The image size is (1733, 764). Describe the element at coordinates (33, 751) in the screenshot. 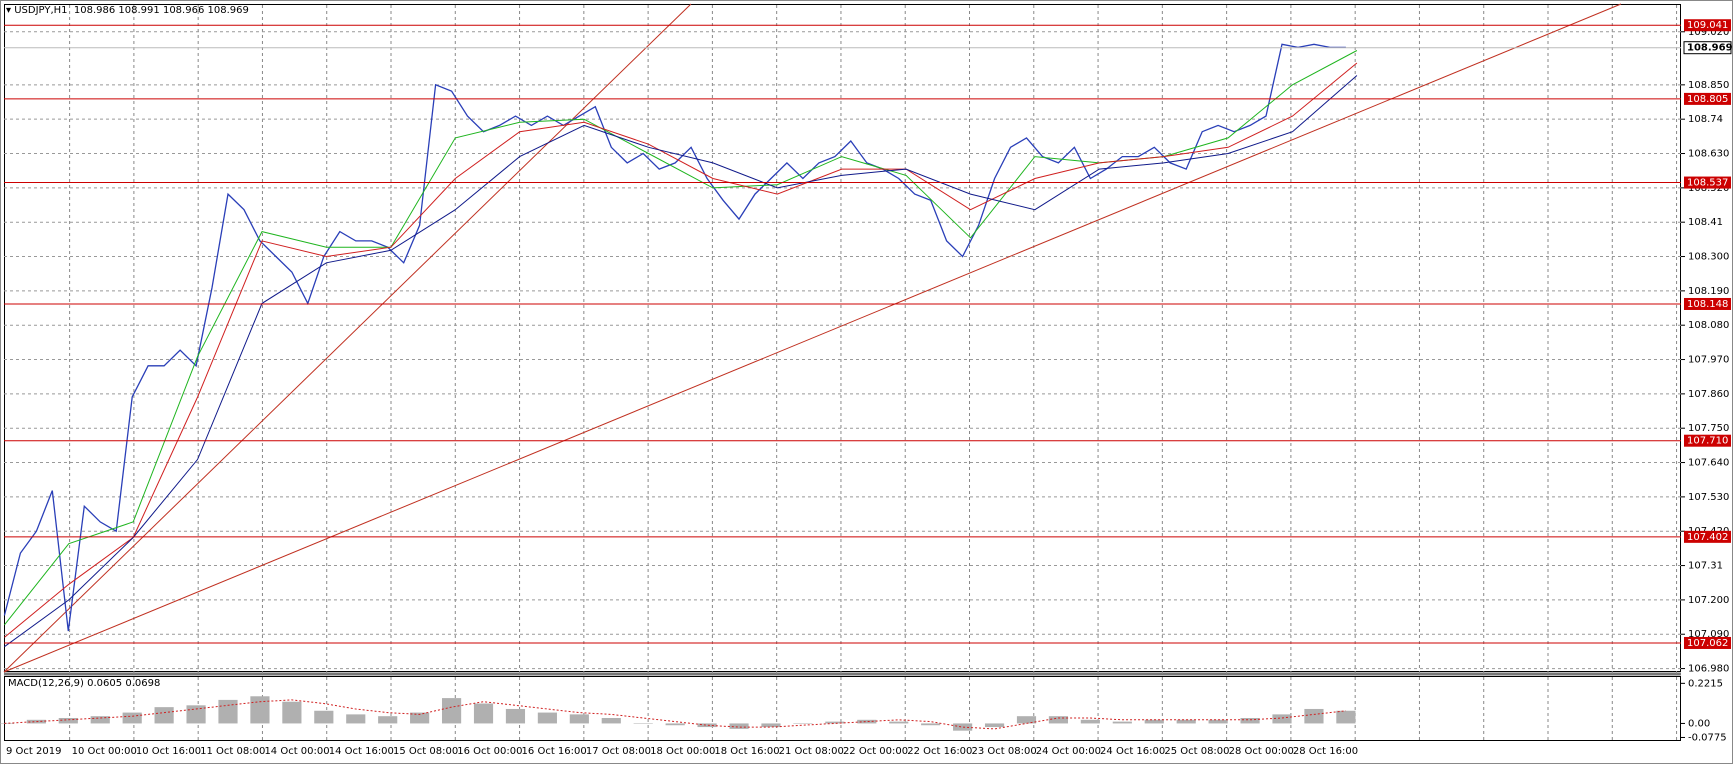

I see `x-tick-label: 9 Oct 2019` at that location.